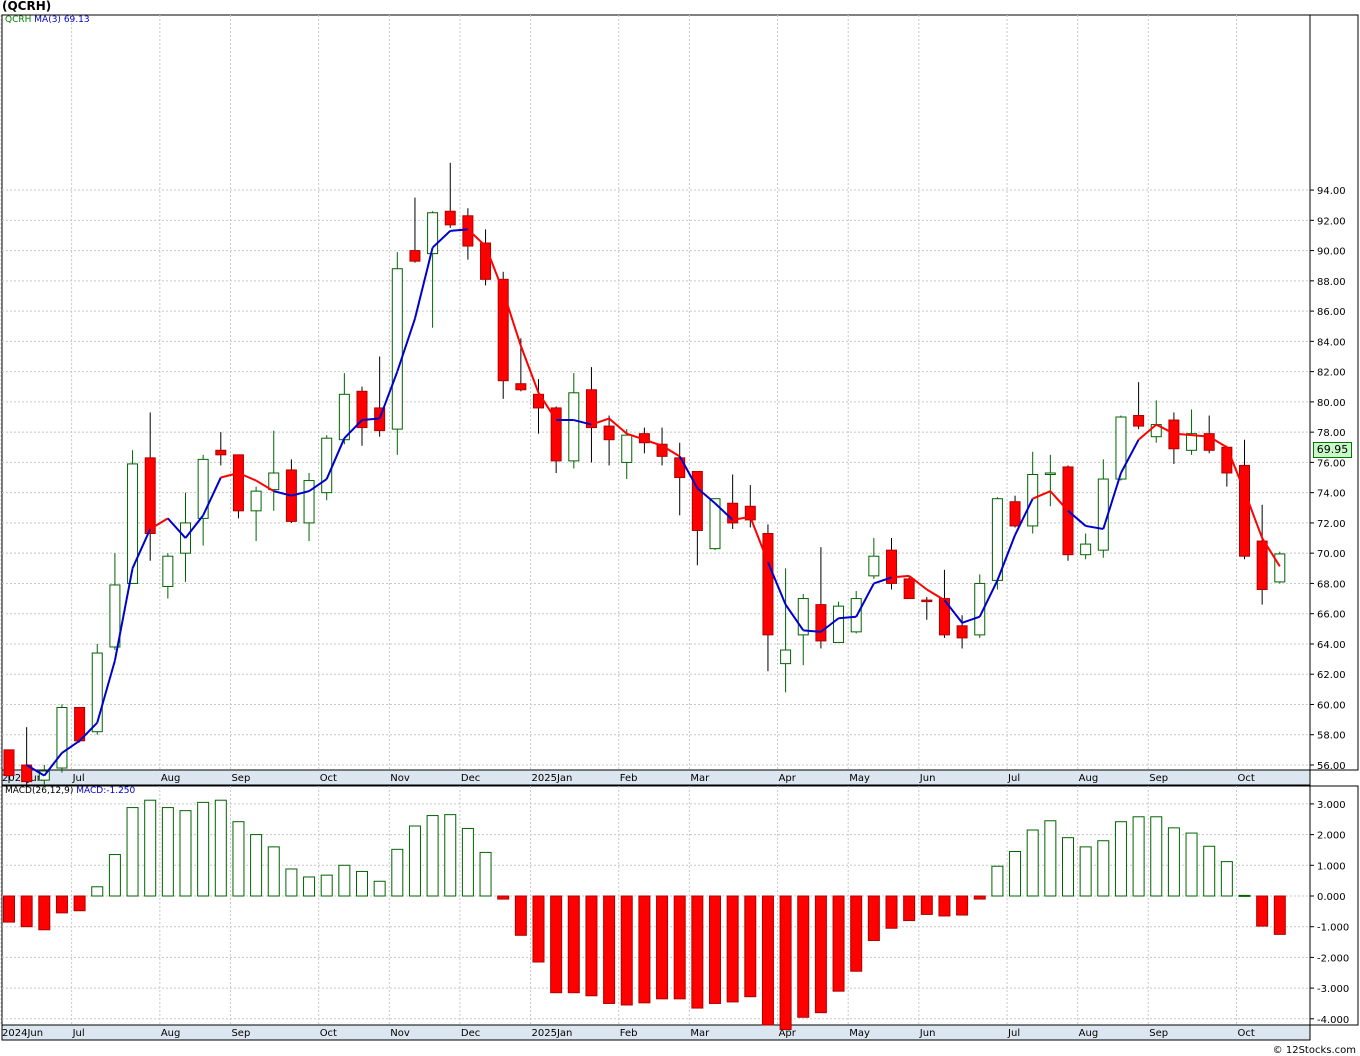 Image resolution: width=1360 pixels, height=1056 pixels. What do you see at coordinates (552, 778) in the screenshot?
I see `xtick-label: 2025Jan` at bounding box center [552, 778].